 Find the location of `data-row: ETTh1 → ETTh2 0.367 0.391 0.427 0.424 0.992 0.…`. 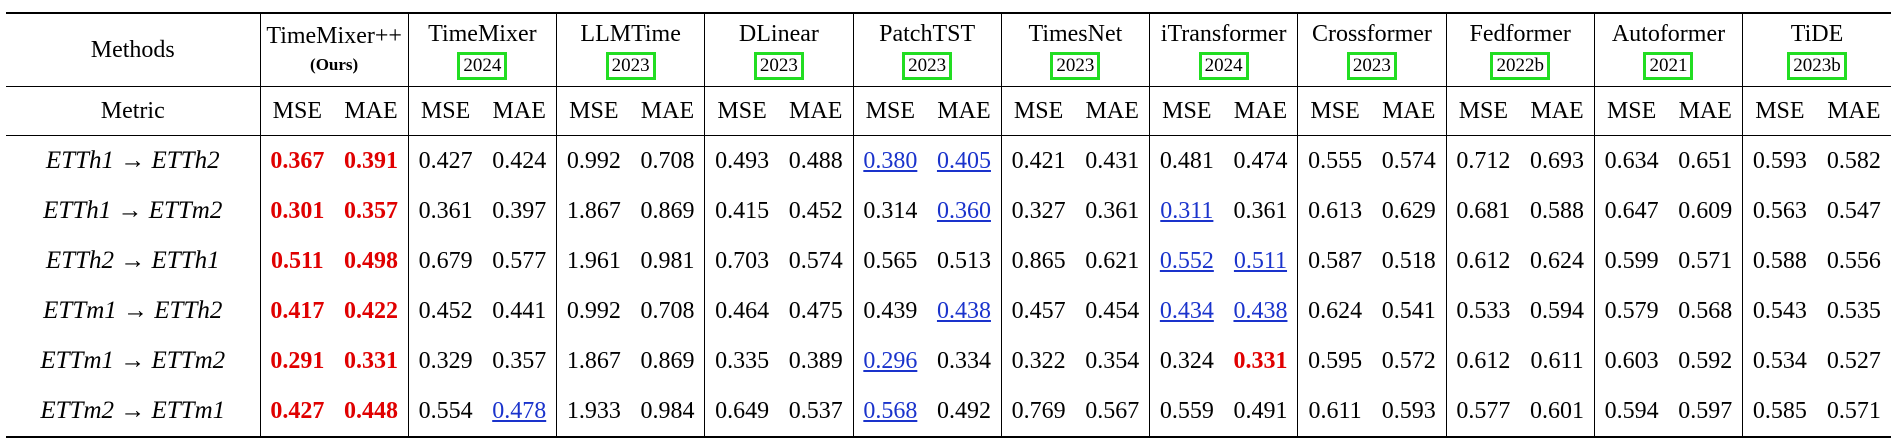

data-row: ETTh1 → ETTh2 0.367 0.391 0.427 0.424 0.992 0.… is located at coordinates (948, 160).